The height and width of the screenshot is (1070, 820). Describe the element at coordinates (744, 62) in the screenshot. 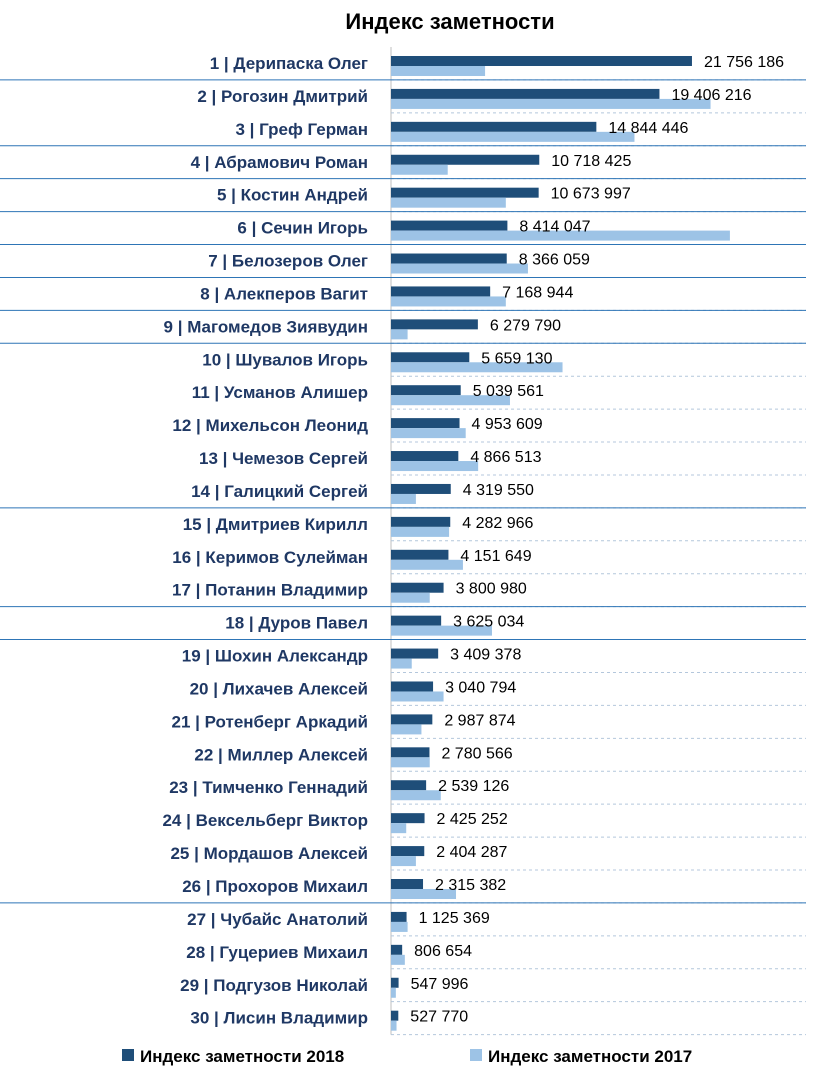

I see `data-label-2018: 21 756 186` at that location.